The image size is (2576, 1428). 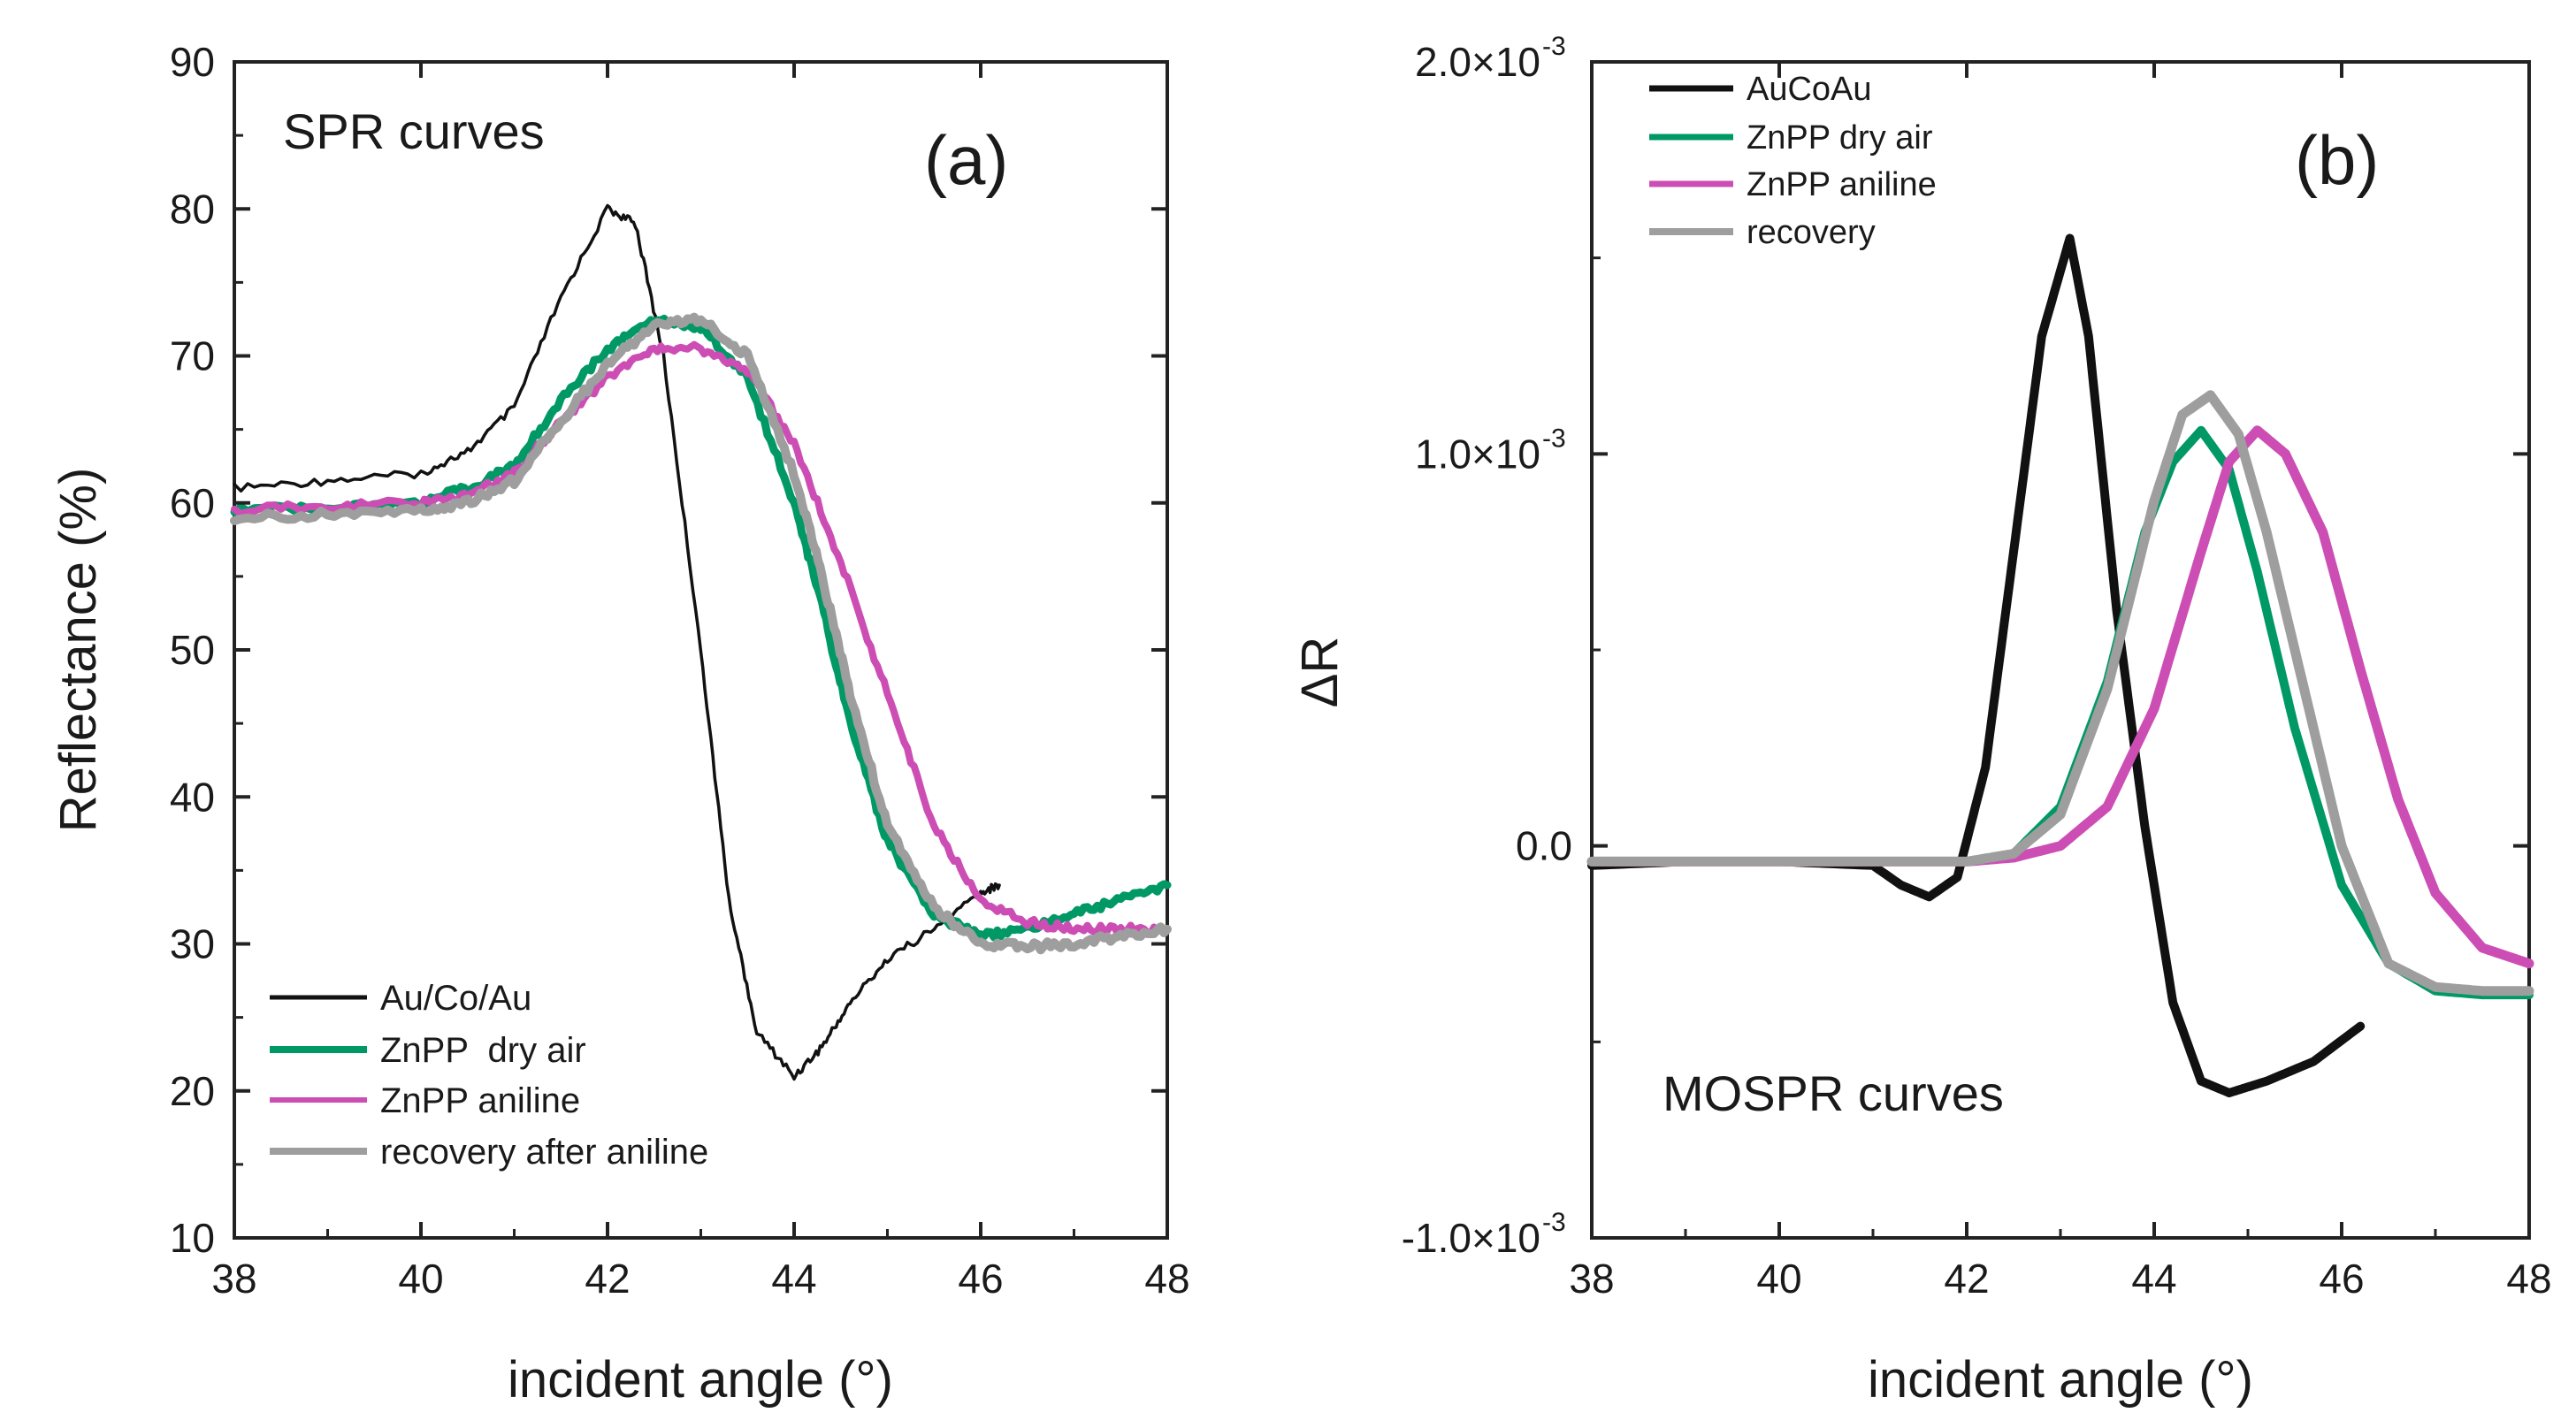 I want to click on panel-a-legend-item-3: recovery after aniline, so click(x=489, y=1152).